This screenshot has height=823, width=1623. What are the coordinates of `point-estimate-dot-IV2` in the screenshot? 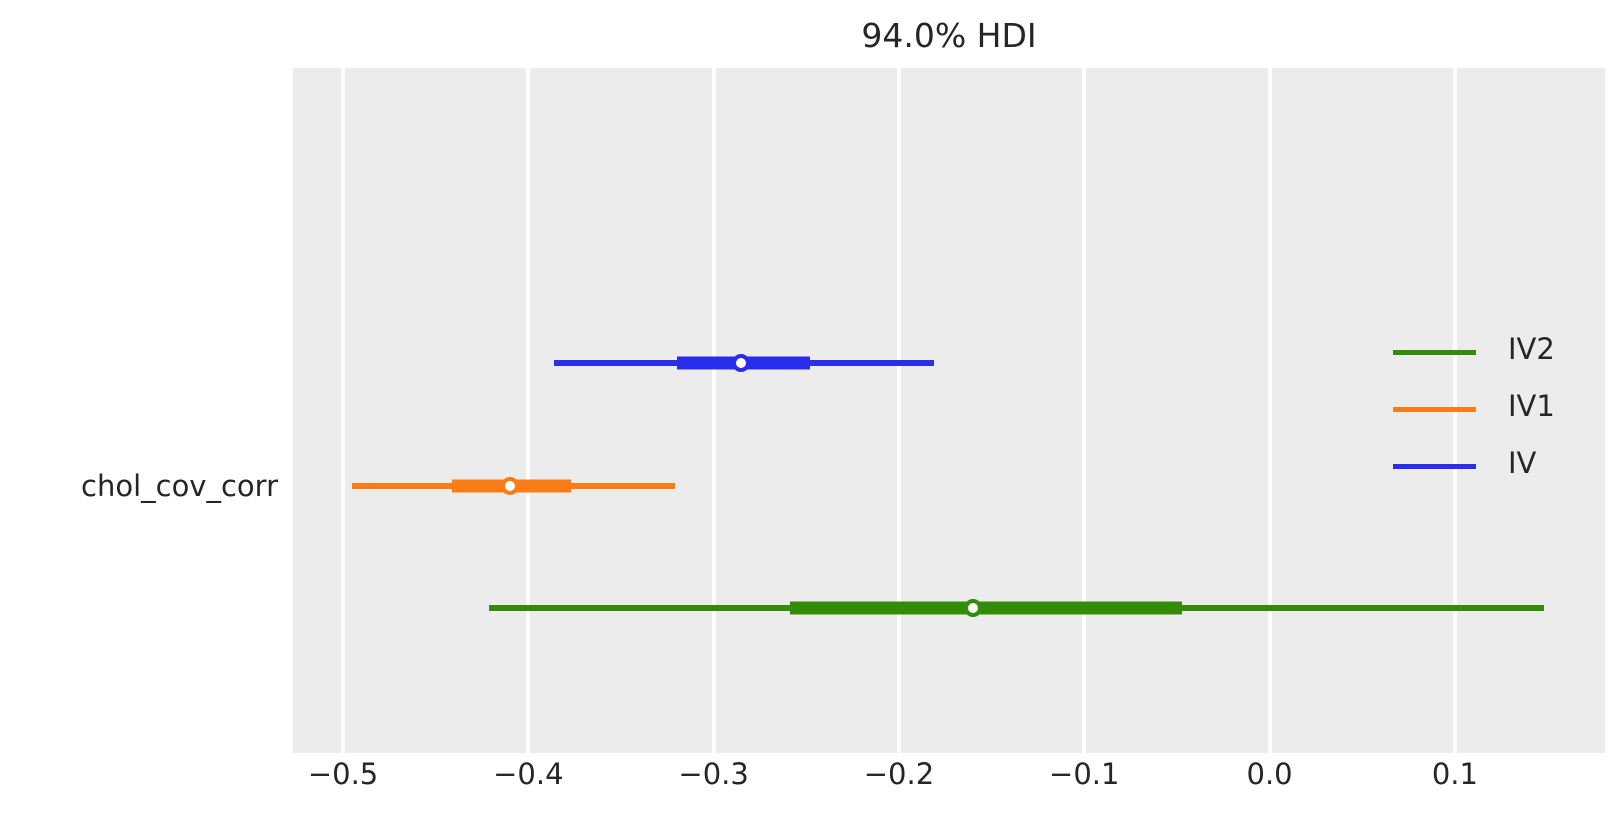 It's located at (973, 607).